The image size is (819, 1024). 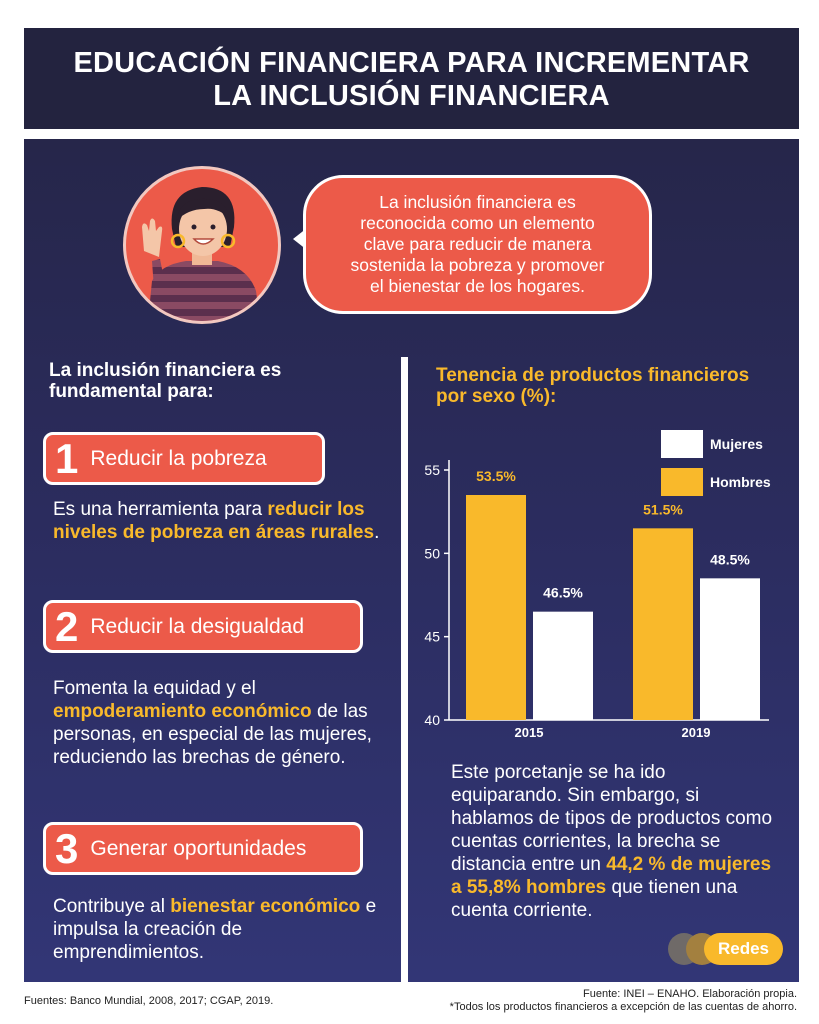 I want to click on point-2-pill: 2 Reducir la desigualdad, so click(x=203, y=626).